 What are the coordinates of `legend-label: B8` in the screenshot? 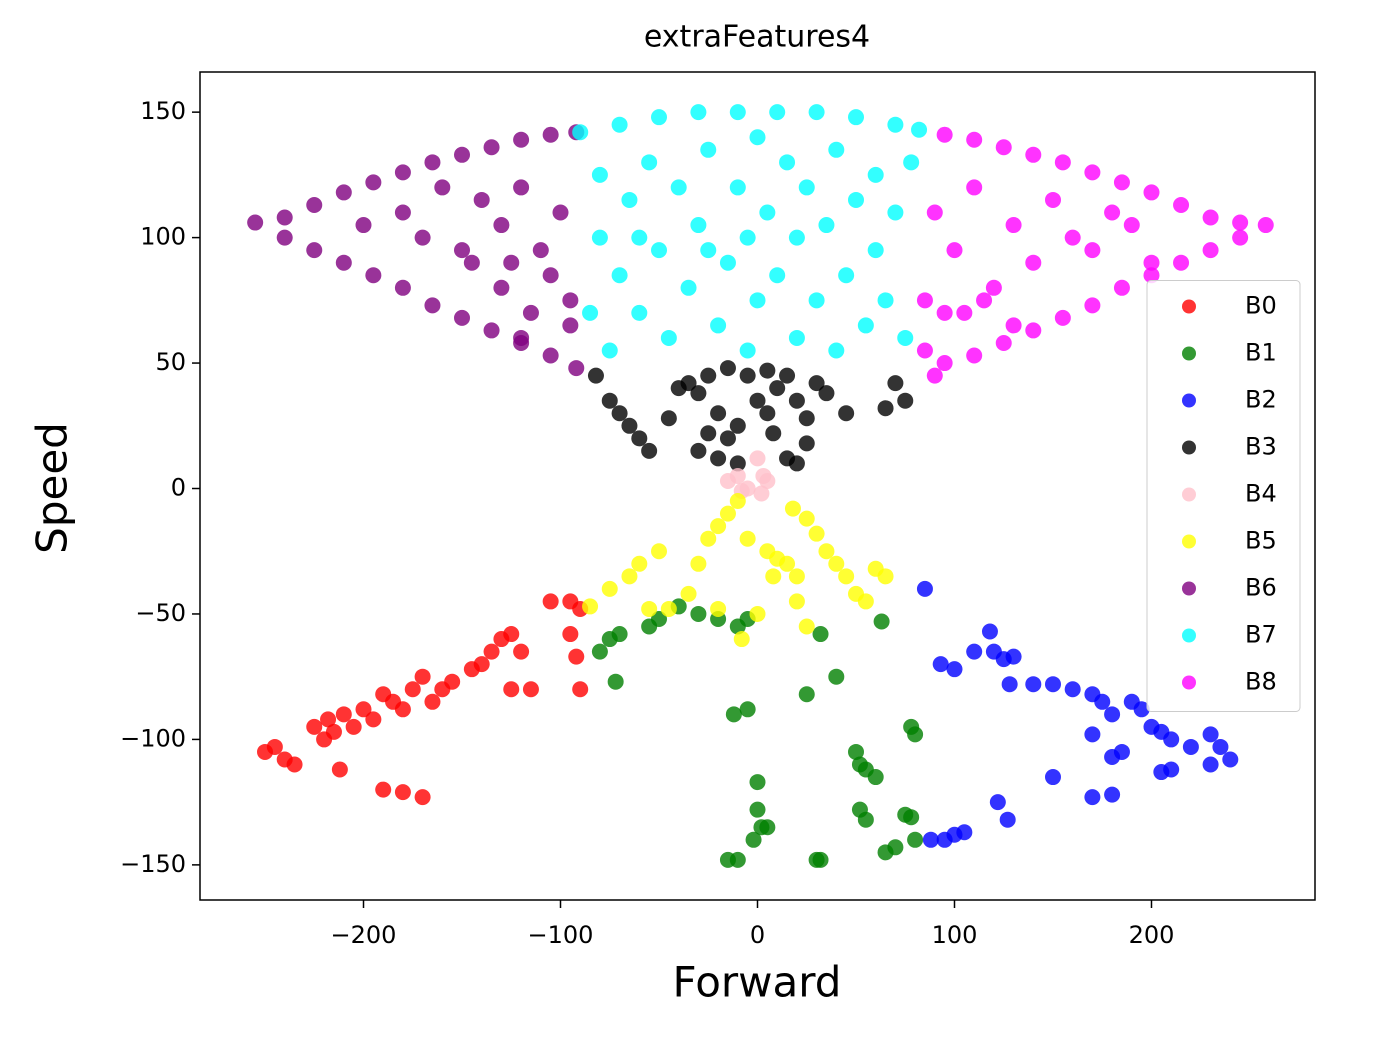 It's located at (1261, 682).